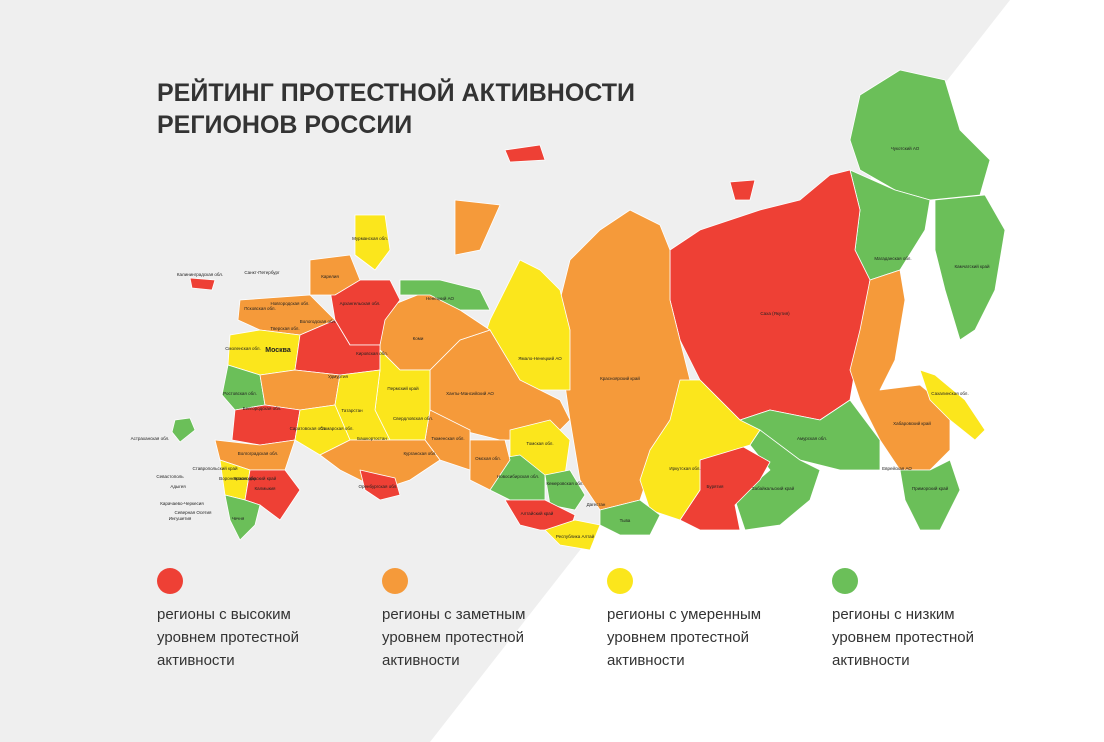  Describe the element at coordinates (262, 272) in the screenshot. I see `region-label: Санкт-Петербург` at that location.